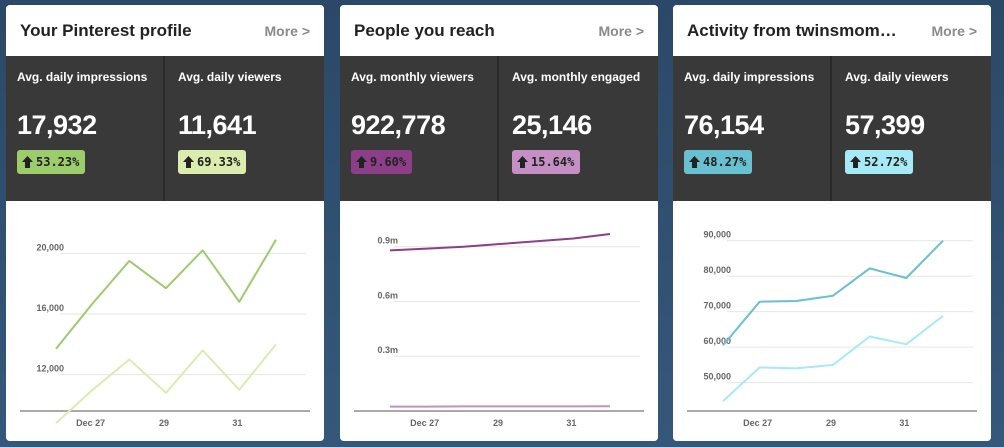 The image size is (1004, 447). I want to click on stat-avg-monthly-engaged: Avg. monthly engaged 25,146 15.64%, so click(577, 128).